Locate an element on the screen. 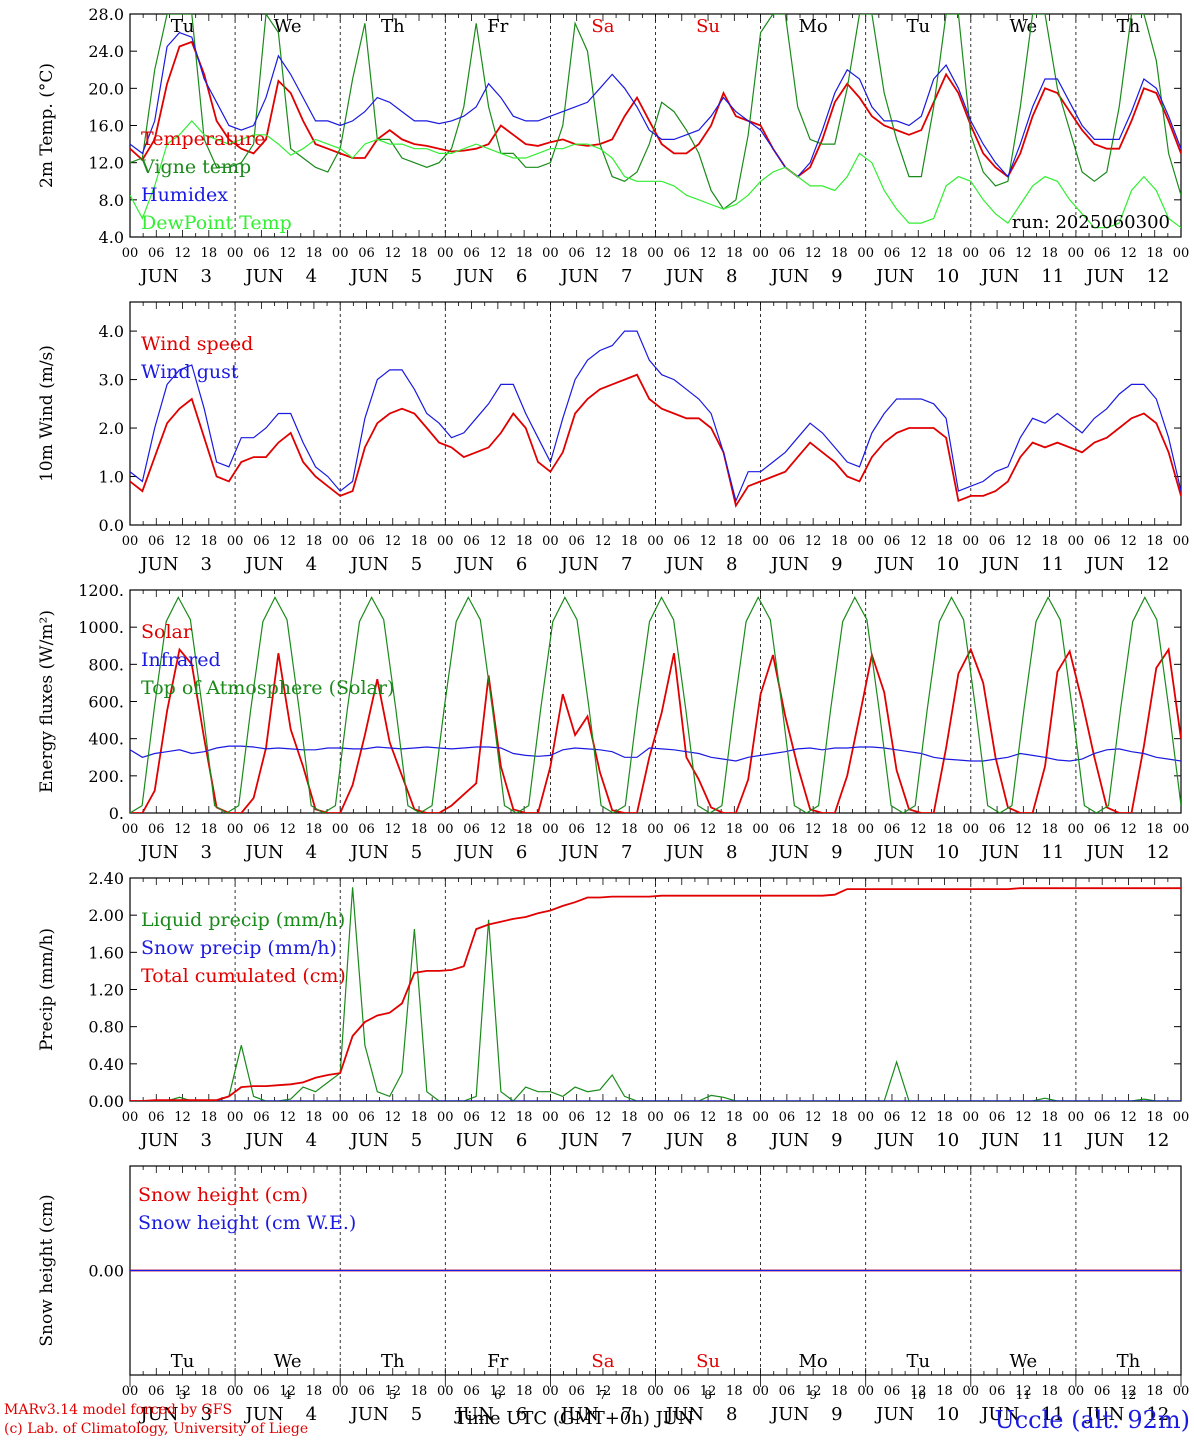  x-day-label: 8 is located at coordinates (731, 852).